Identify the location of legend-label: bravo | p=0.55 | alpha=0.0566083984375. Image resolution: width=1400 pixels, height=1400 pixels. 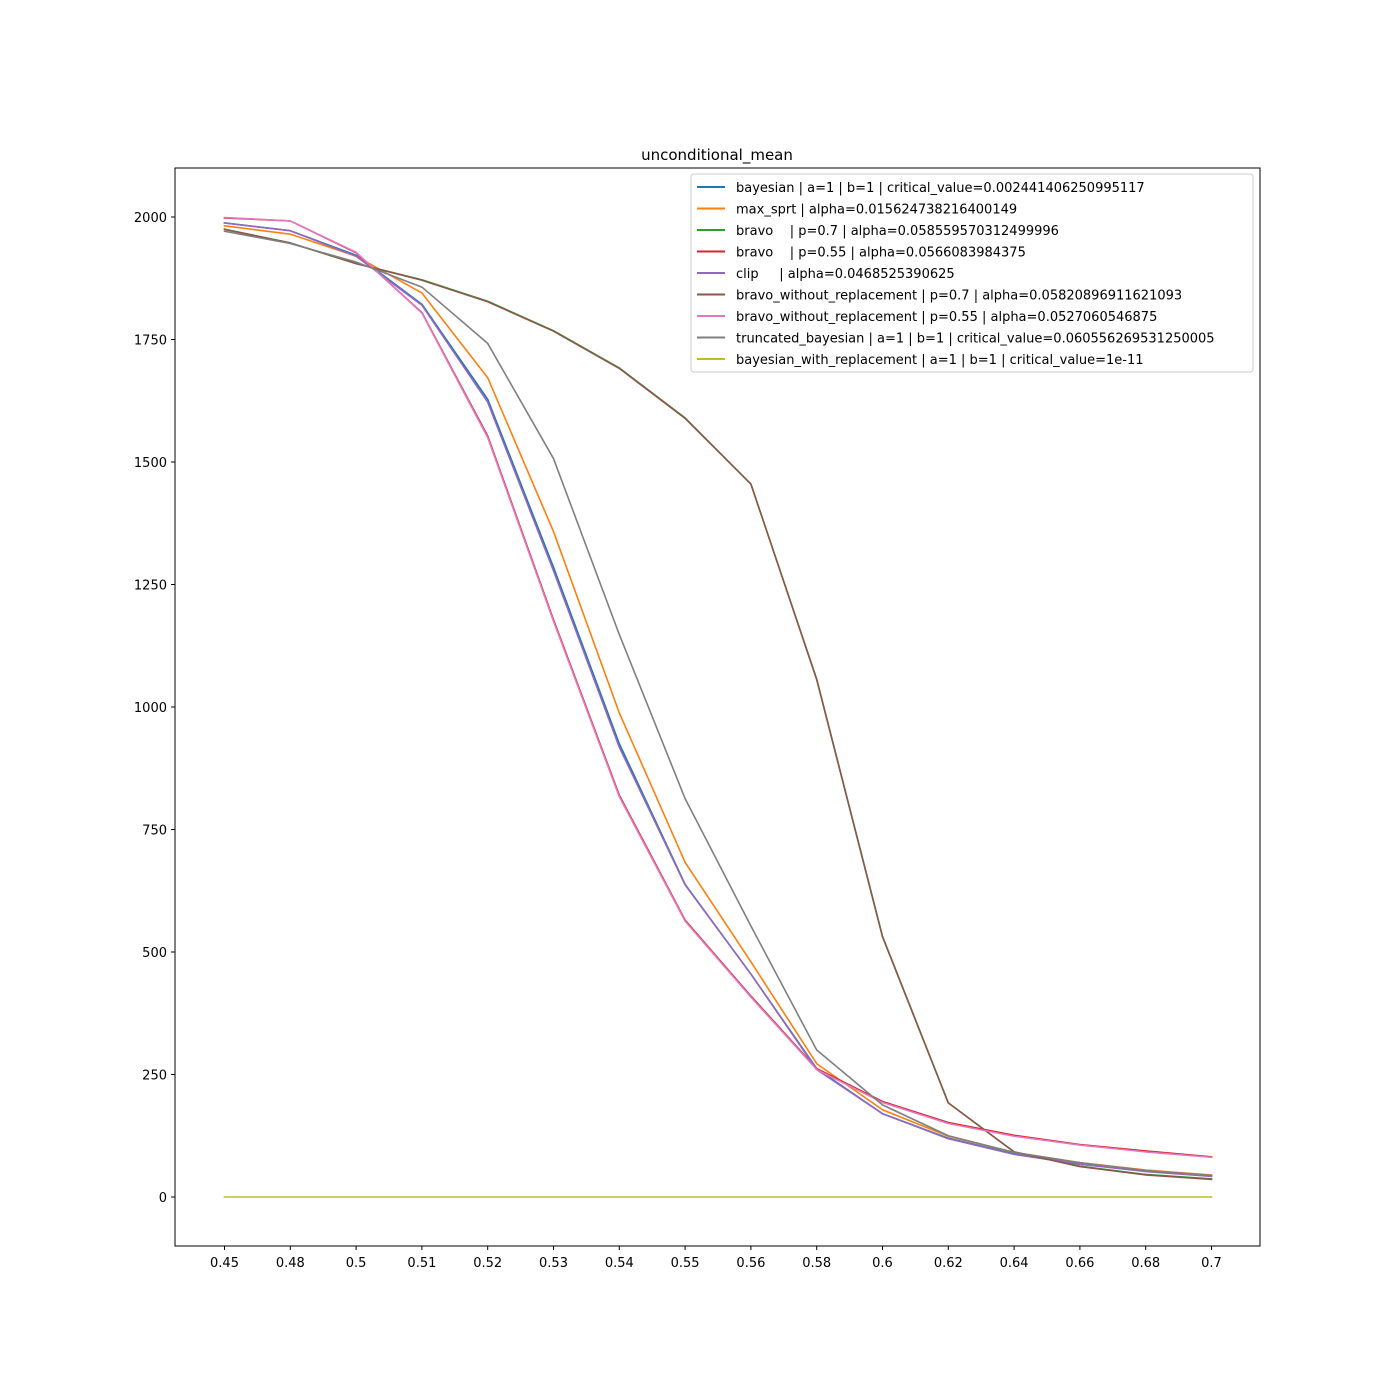
(881, 253).